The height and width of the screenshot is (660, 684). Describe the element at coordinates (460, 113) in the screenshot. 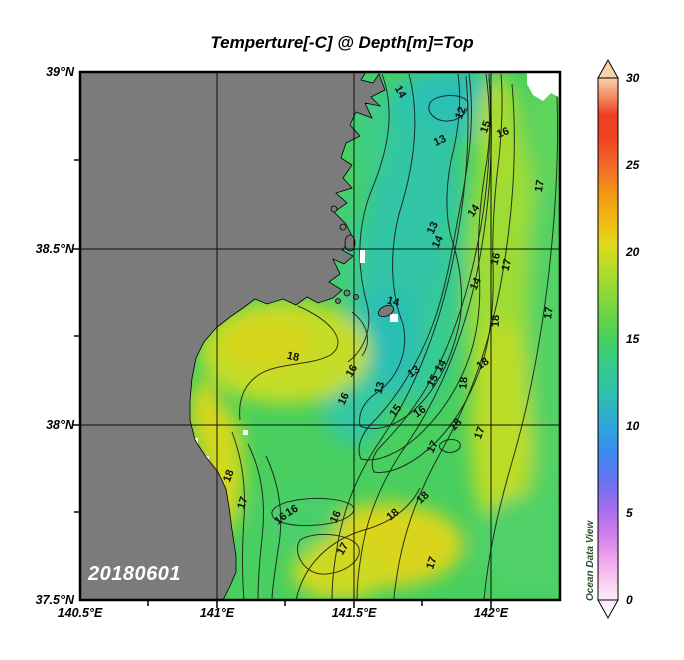

I see `contour-label: 12` at that location.